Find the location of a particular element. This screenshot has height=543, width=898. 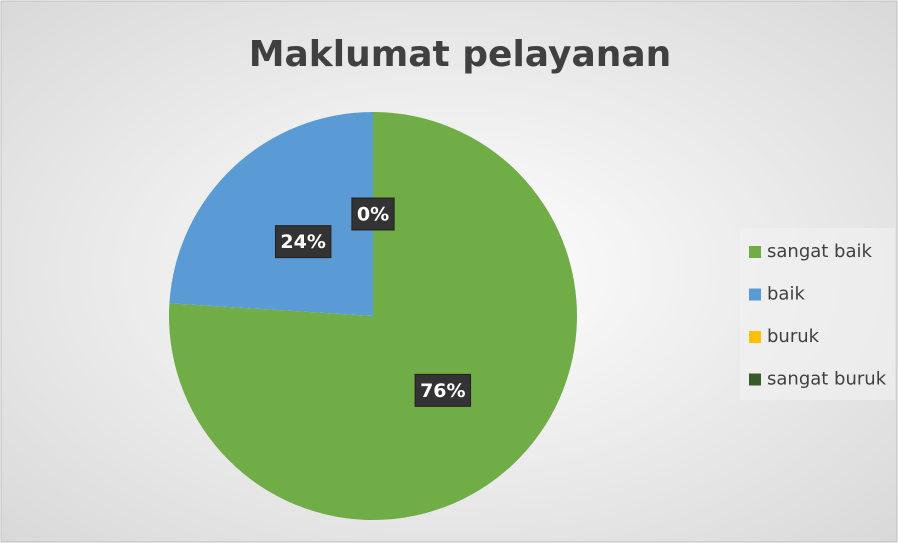

legend-label: sangat baik is located at coordinates (820, 251).